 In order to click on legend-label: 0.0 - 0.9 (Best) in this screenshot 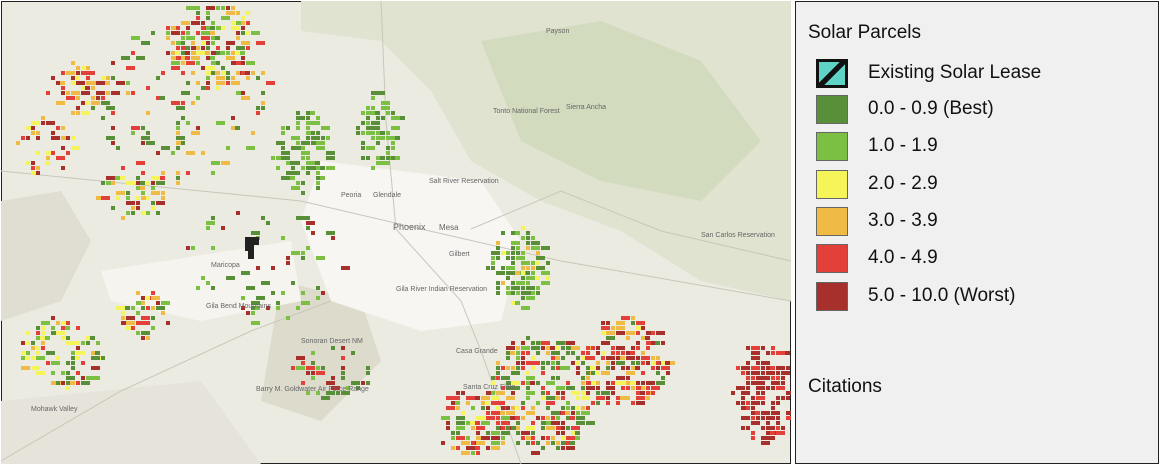, I will do `click(931, 108)`.